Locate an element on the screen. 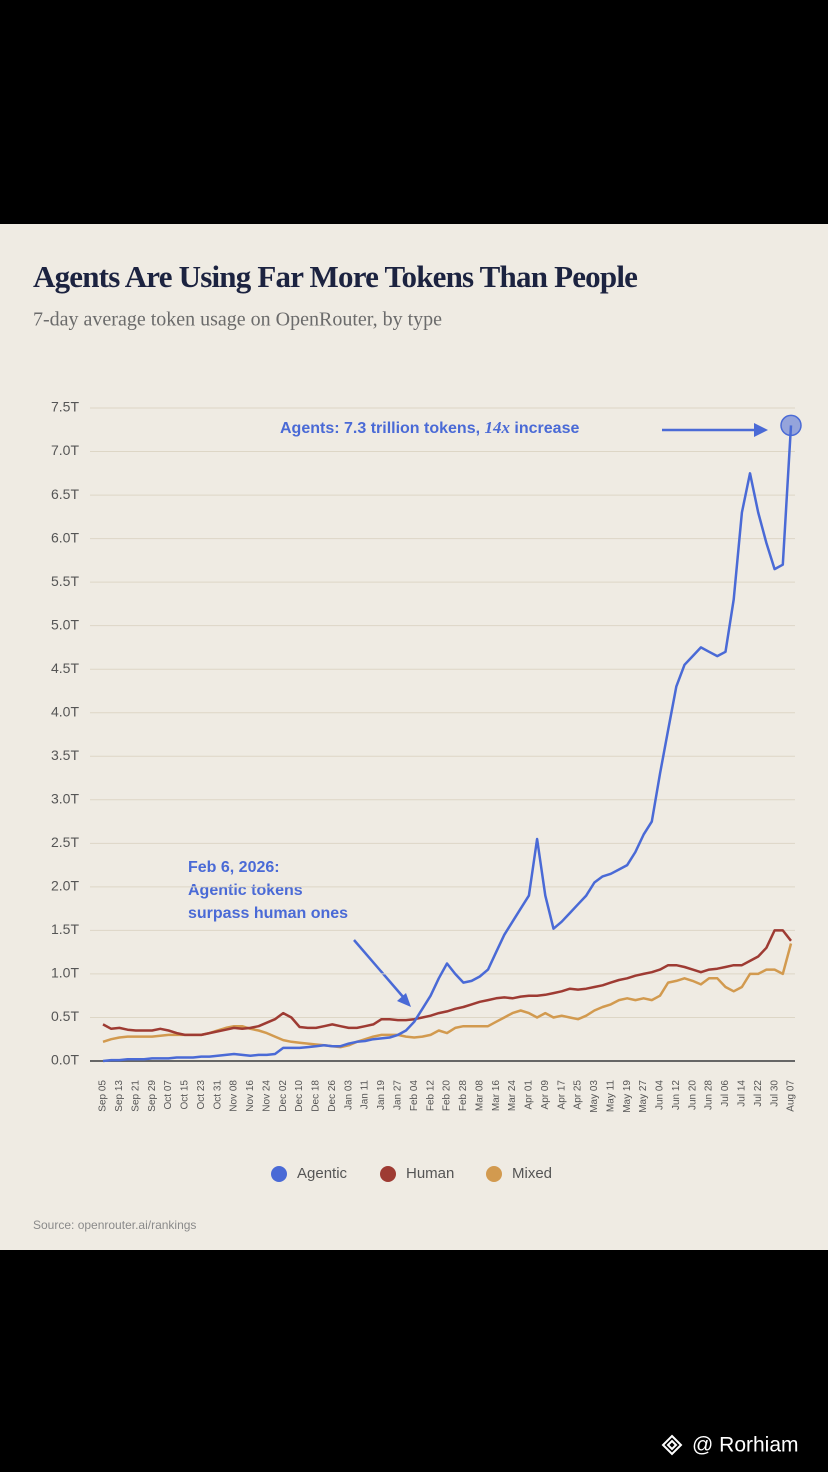  crossover-annotation: Agentic tokens is located at coordinates (245, 890).